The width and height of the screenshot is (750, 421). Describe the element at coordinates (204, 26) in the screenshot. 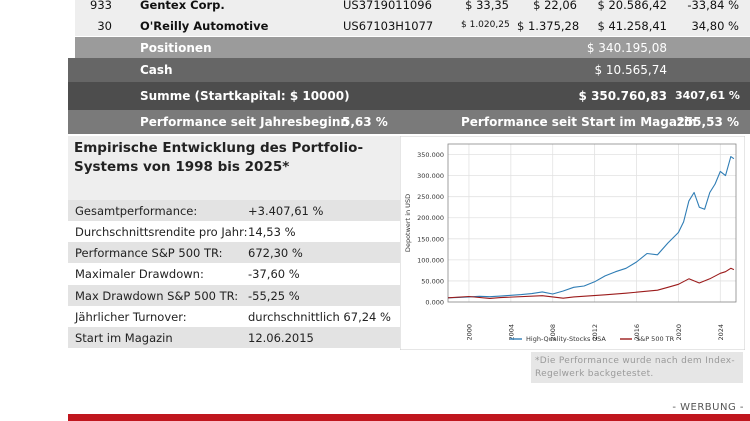

I see `company-name-cell: O'Reilly Automotive` at that location.